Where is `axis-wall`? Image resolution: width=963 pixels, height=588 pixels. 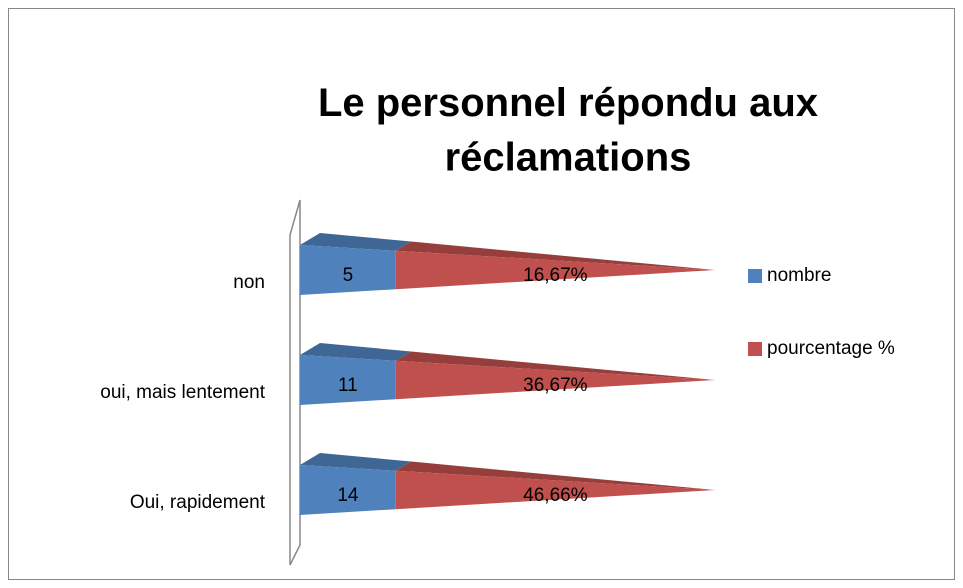 axis-wall is located at coordinates (295, 382).